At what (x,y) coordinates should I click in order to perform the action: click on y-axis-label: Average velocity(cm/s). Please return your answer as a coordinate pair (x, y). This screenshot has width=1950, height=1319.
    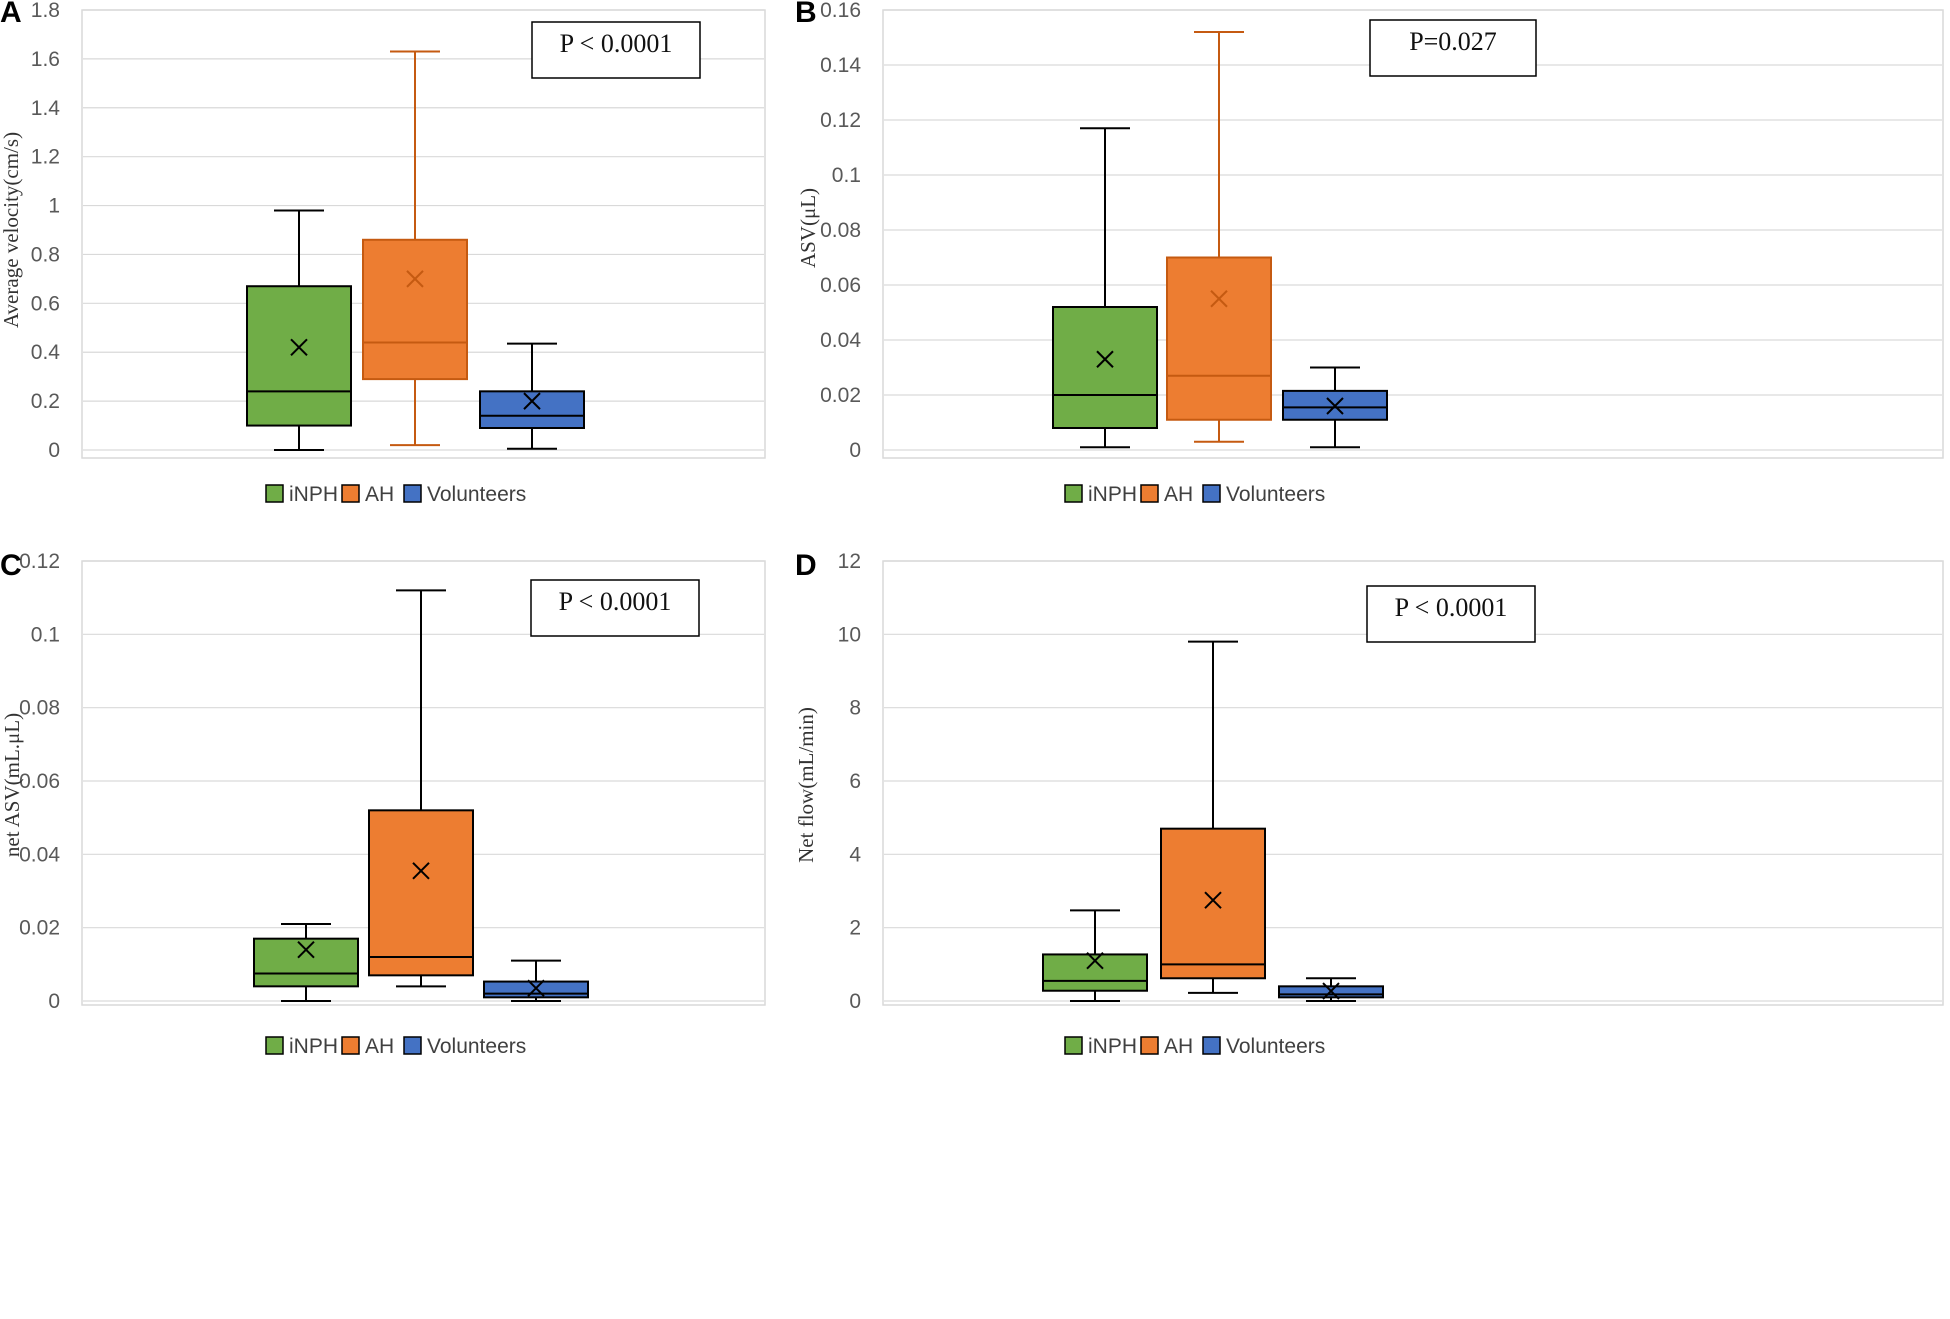
    Looking at the image, I should click on (11, 230).